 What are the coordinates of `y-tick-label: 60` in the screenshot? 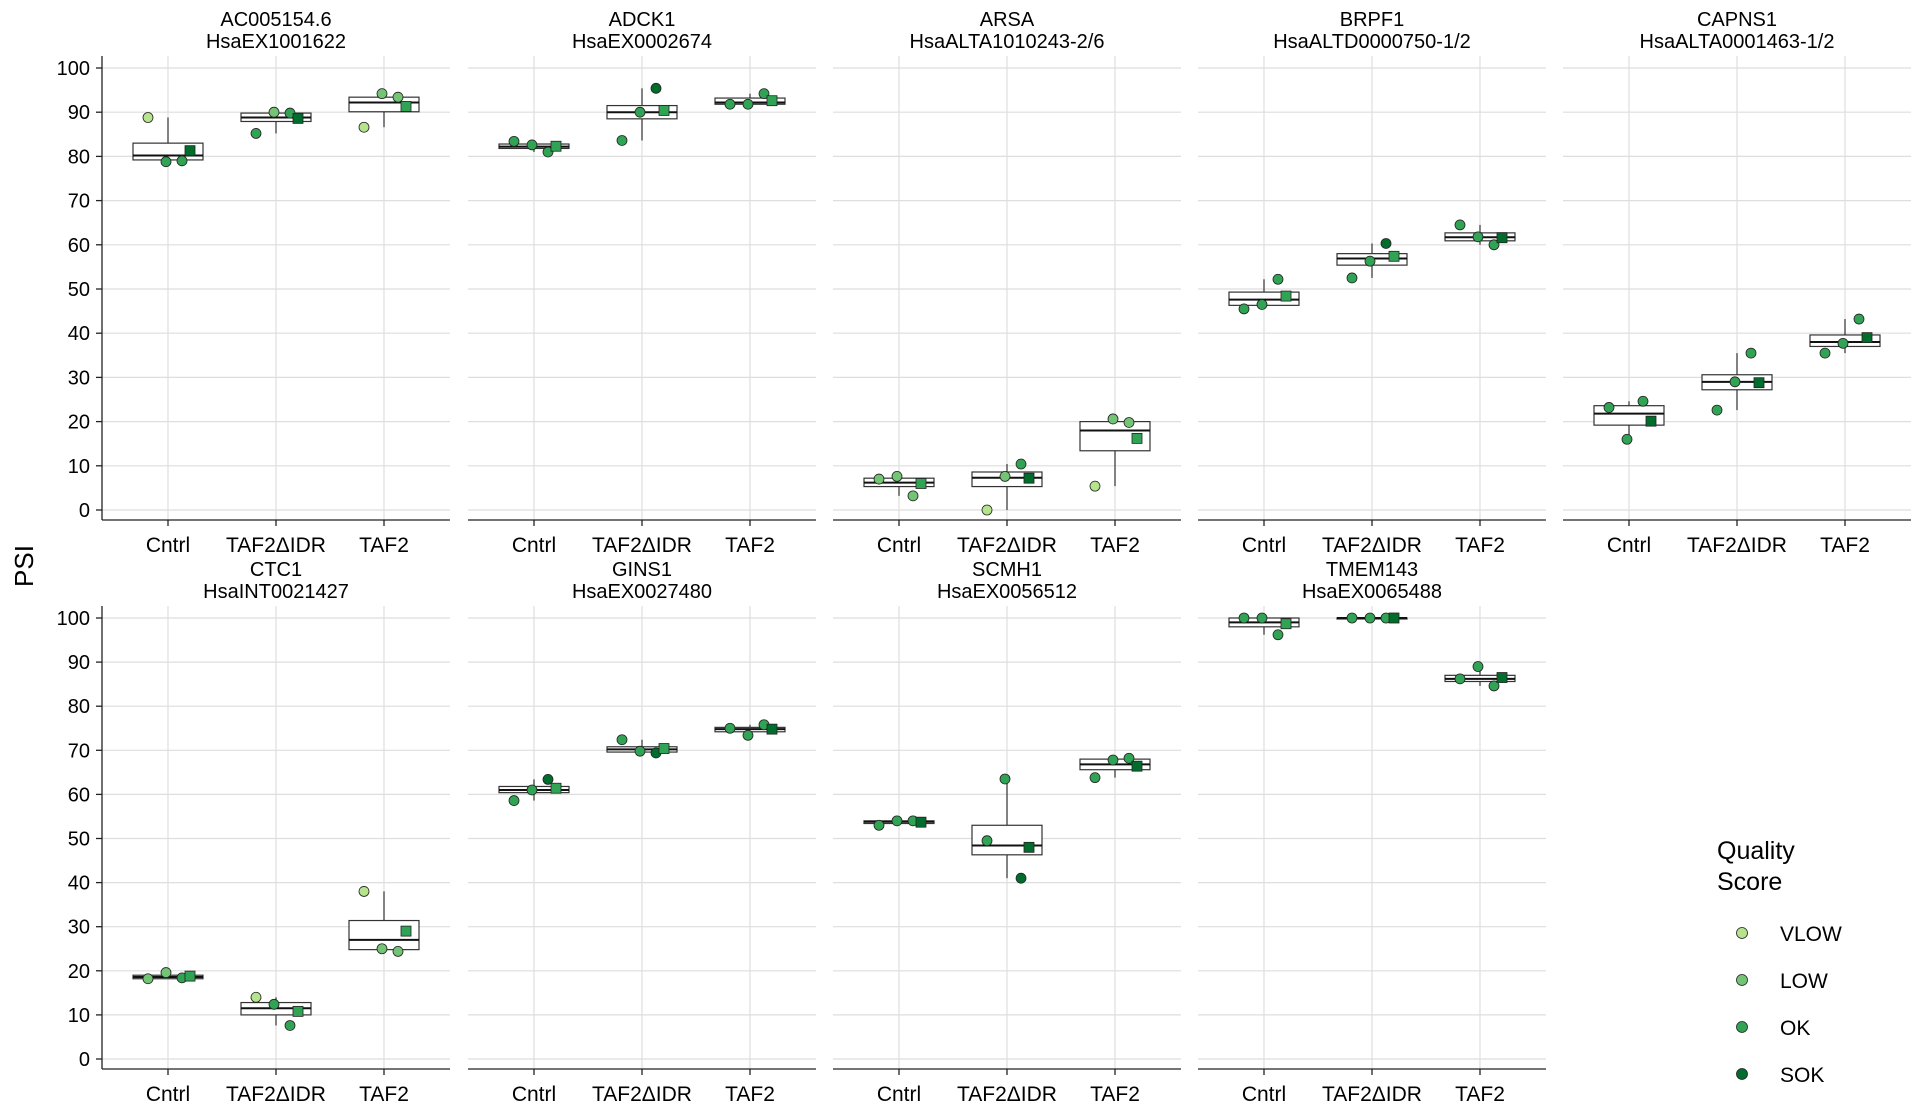 It's located at (79, 246).